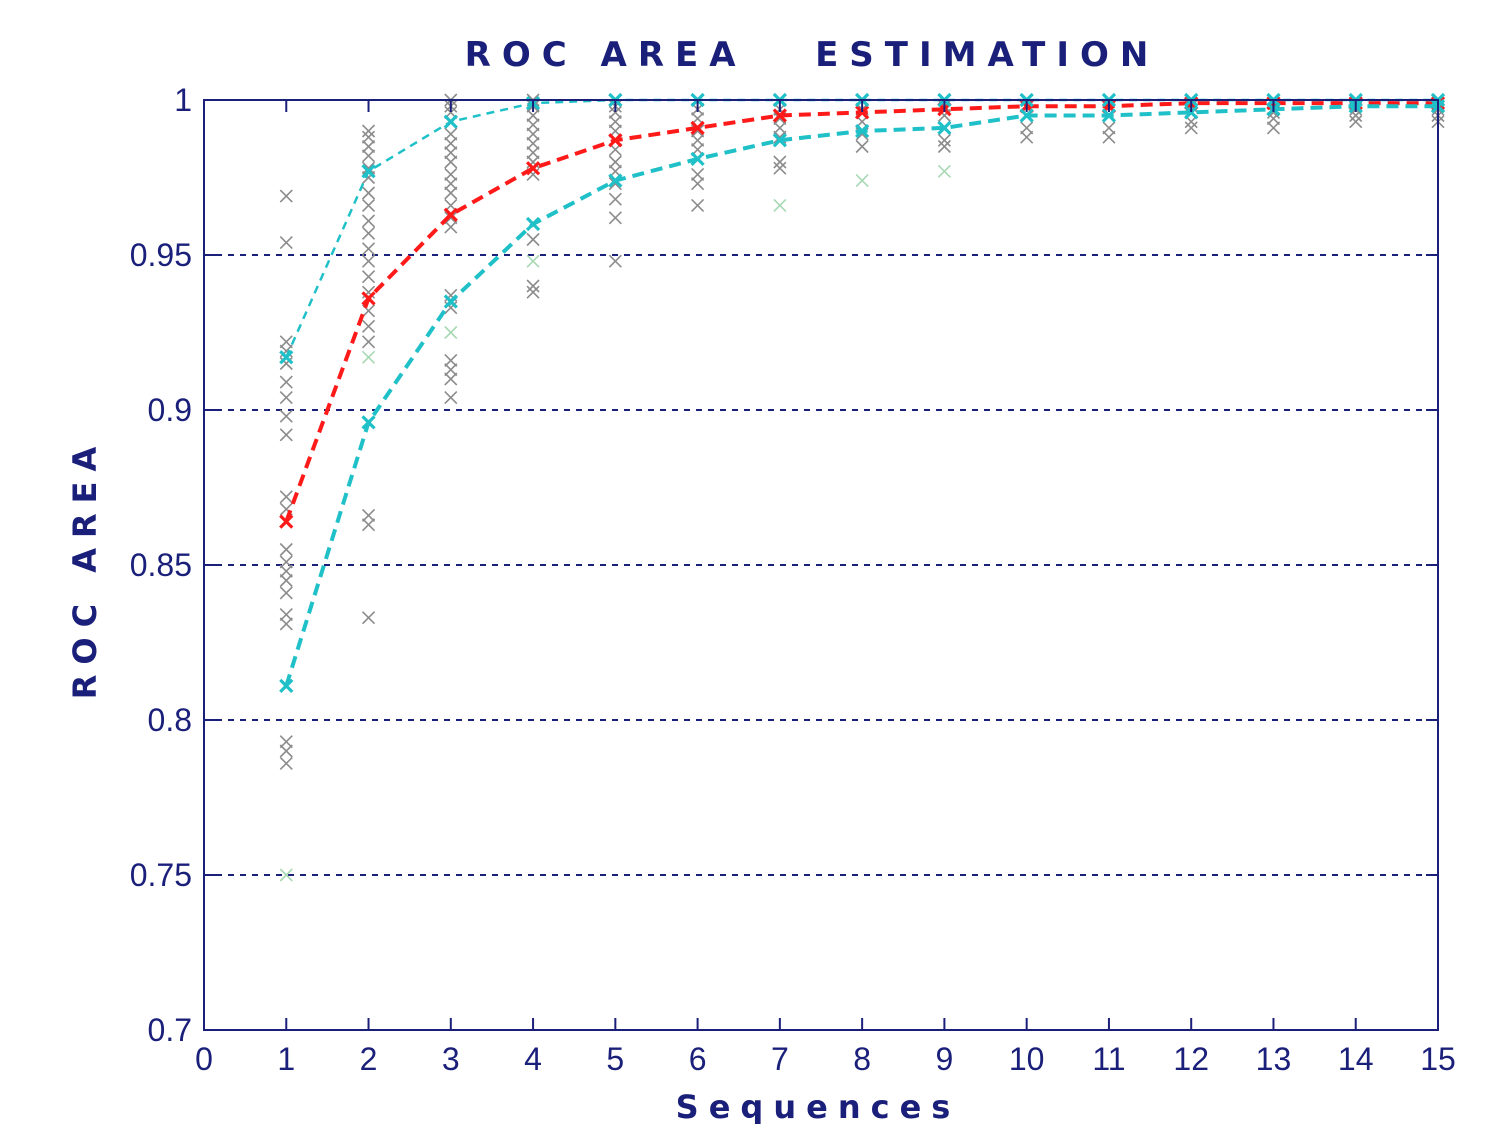 The height and width of the screenshot is (1124, 1505). Describe the element at coordinates (183, 100) in the screenshot. I see `y-tick-label: 1` at that location.